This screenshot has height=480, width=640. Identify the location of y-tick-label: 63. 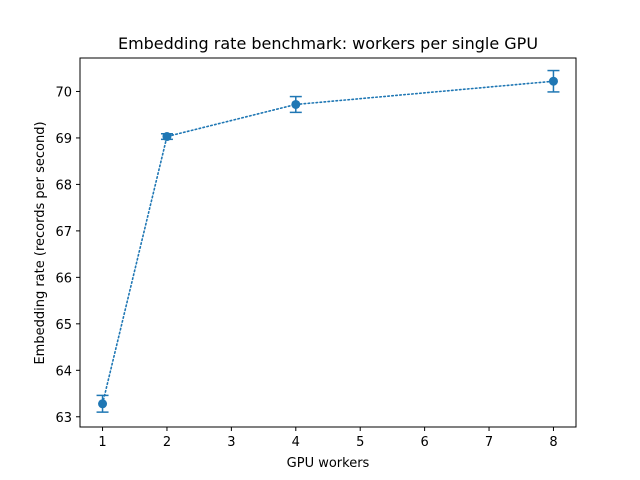
(63, 418).